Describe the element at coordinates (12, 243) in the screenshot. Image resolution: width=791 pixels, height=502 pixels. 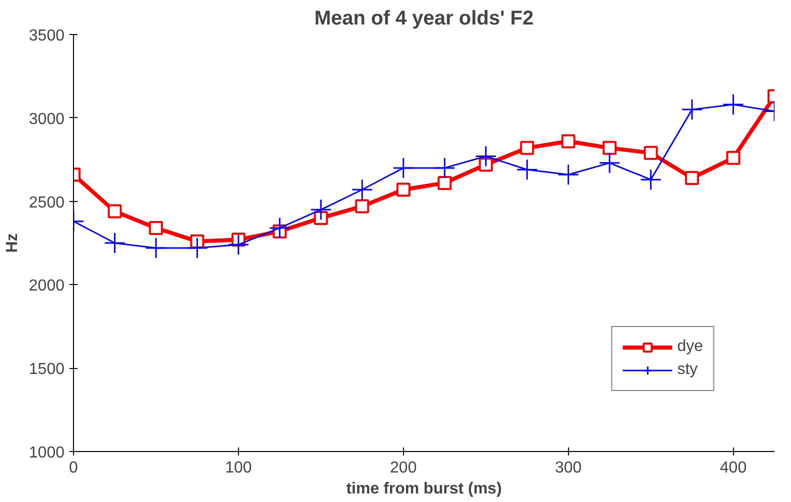
I see `y-axis-title: Hz` at that location.